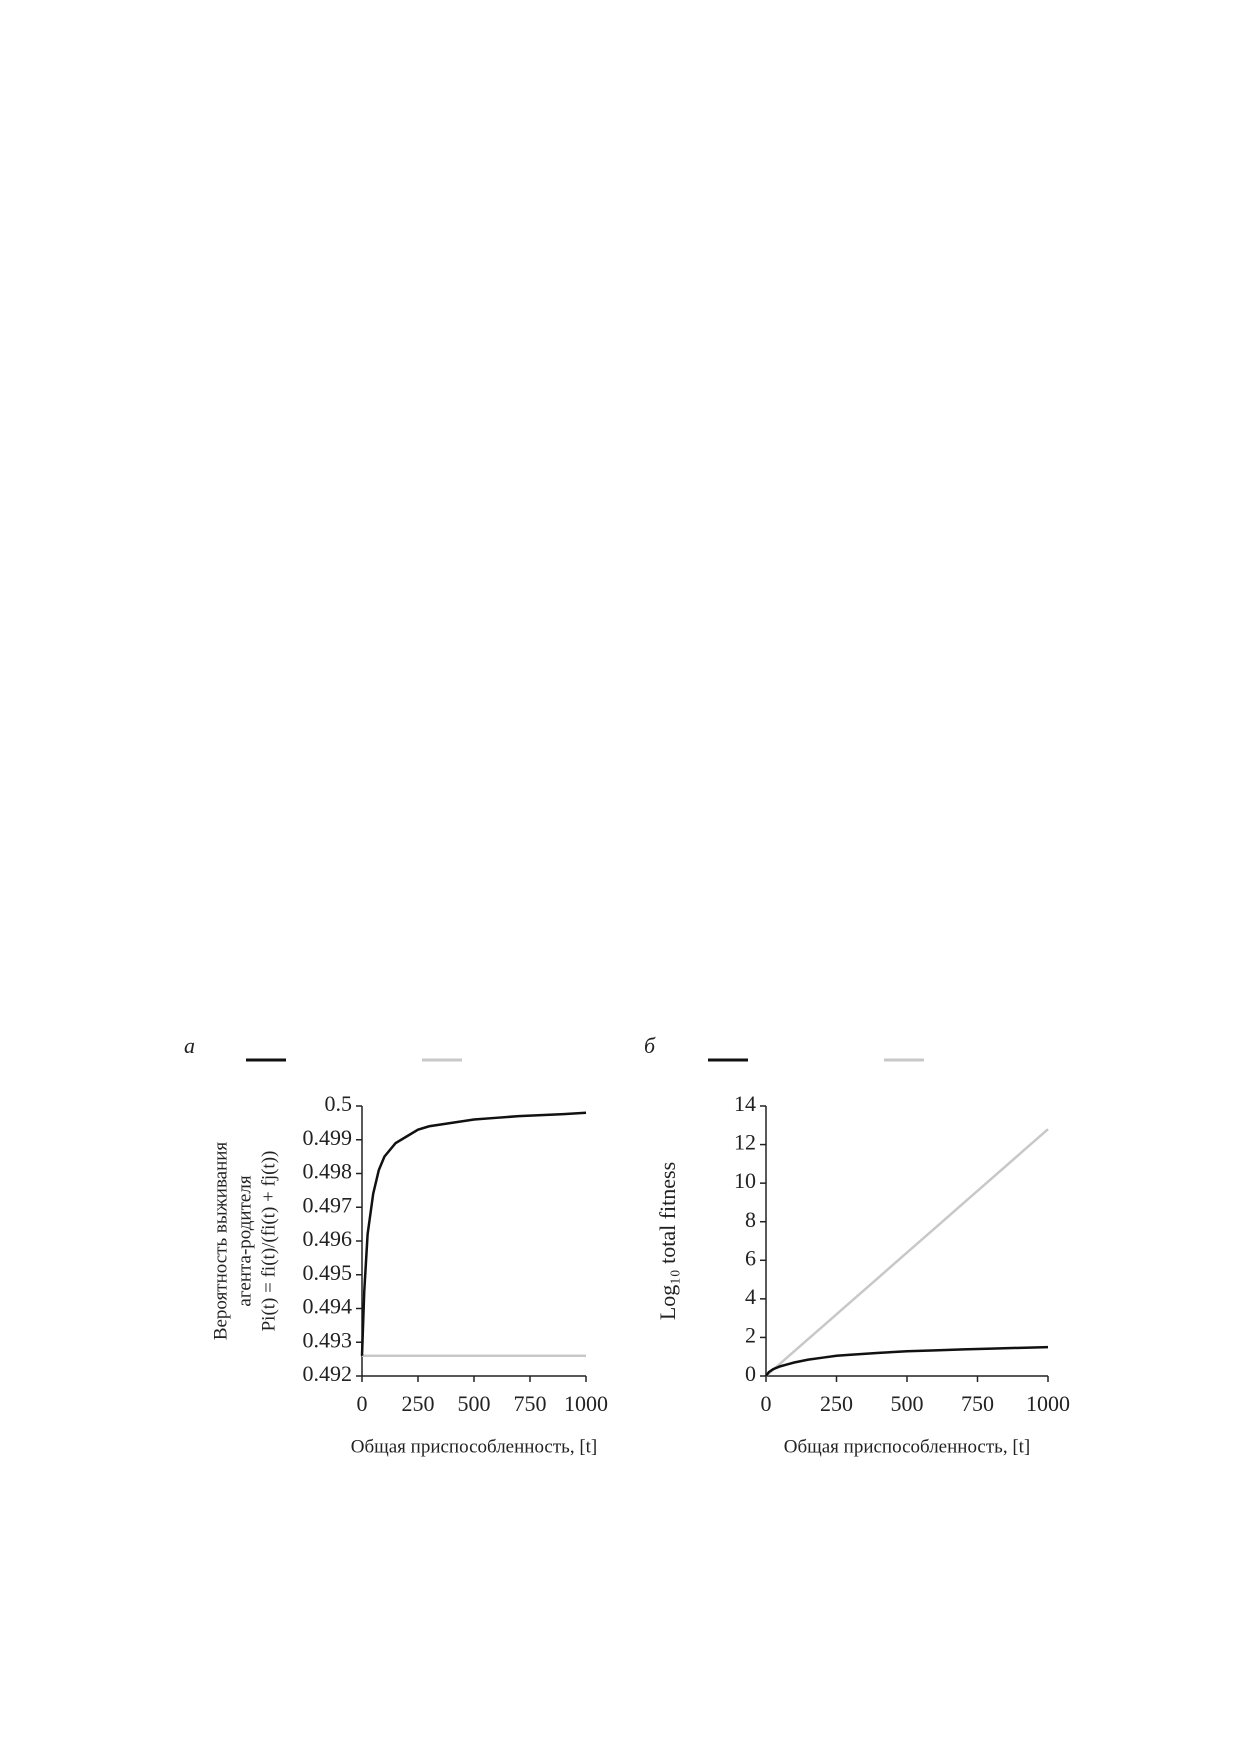 The image size is (1240, 1754). What do you see at coordinates (667, 1241) in the screenshot?
I see `y-axis-title: Log₁₀ total fitness` at bounding box center [667, 1241].